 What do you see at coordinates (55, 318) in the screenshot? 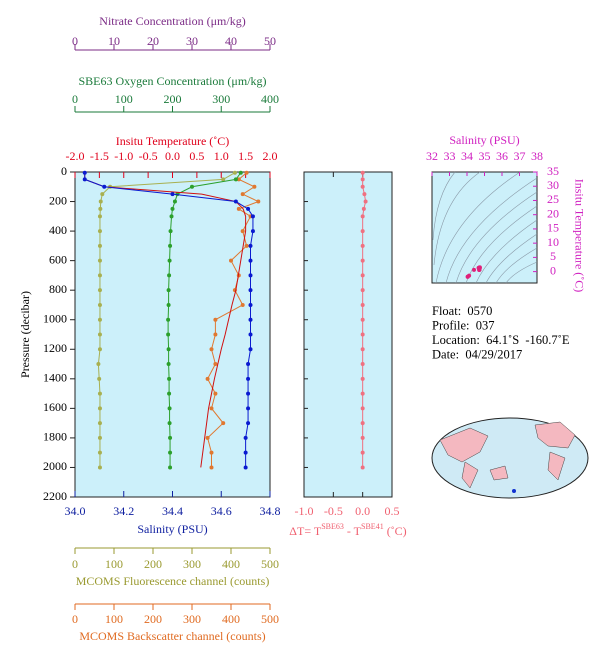
I see `y-tick-label: 1000` at bounding box center [55, 318].